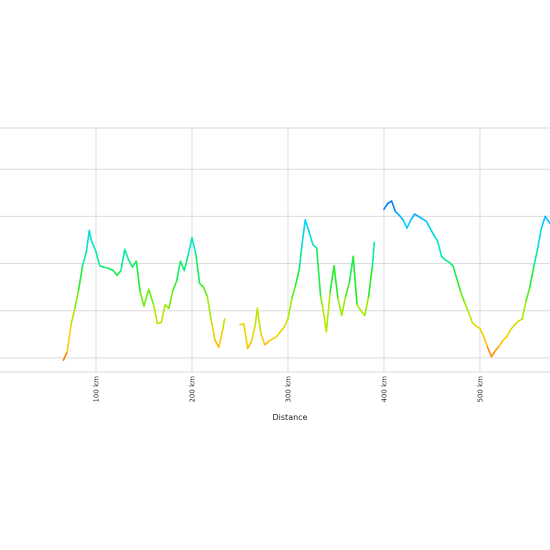 The width and height of the screenshot is (550, 550). Describe the element at coordinates (480, 389) in the screenshot. I see `x-tick-label: 500 km` at that location.